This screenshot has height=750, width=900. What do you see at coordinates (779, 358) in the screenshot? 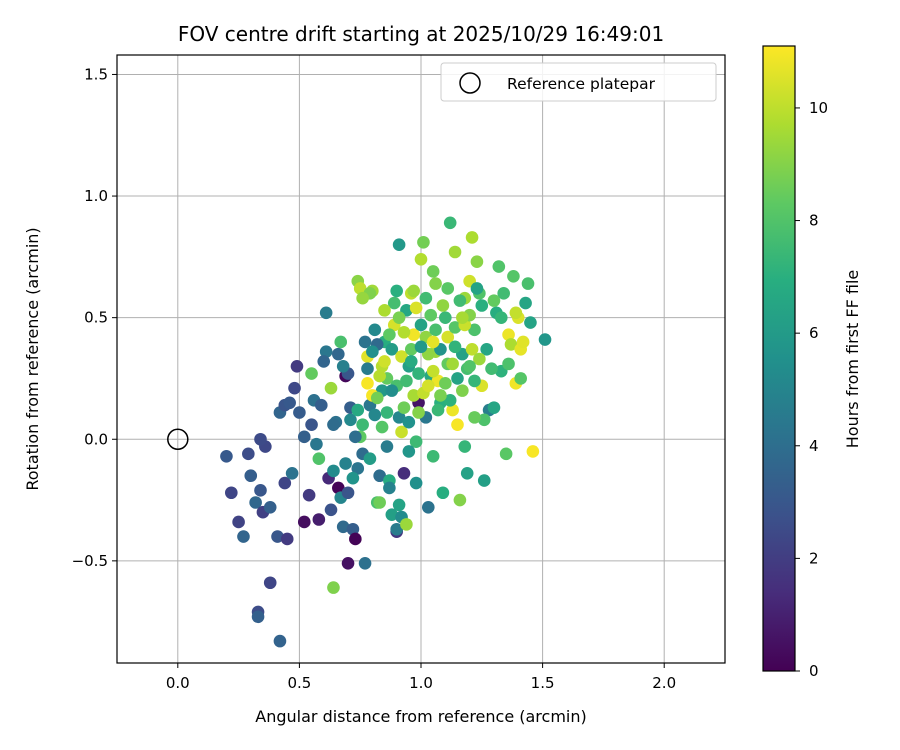
I see `colorbar` at bounding box center [779, 358].